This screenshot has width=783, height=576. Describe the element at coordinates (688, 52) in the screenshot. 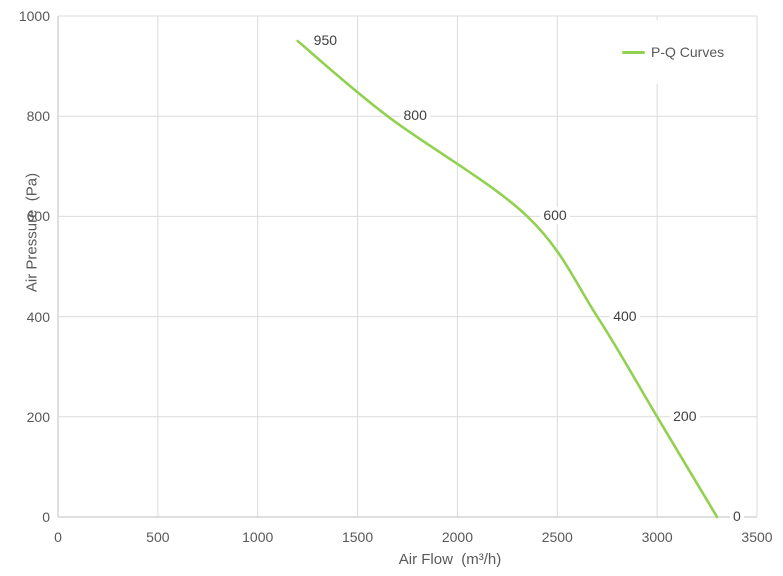

I see `legend-series-label: P-Q Curves` at that location.